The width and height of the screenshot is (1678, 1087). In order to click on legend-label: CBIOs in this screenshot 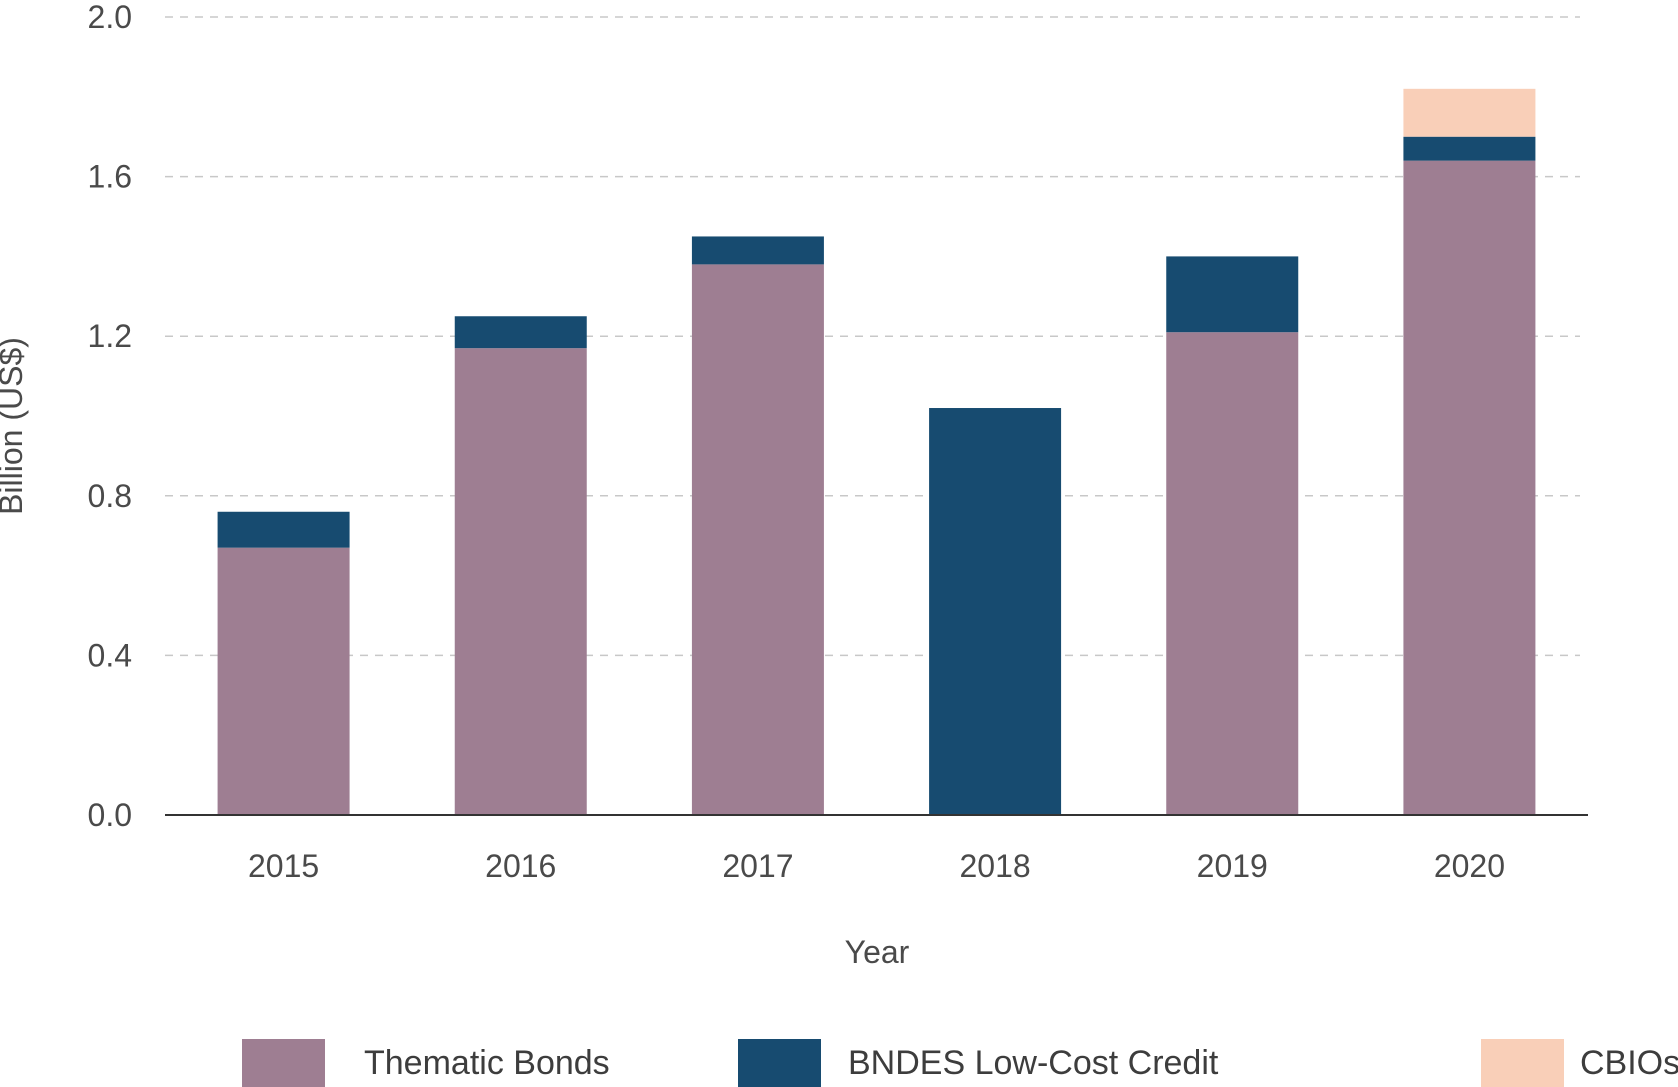, I will do `click(1629, 1063)`.